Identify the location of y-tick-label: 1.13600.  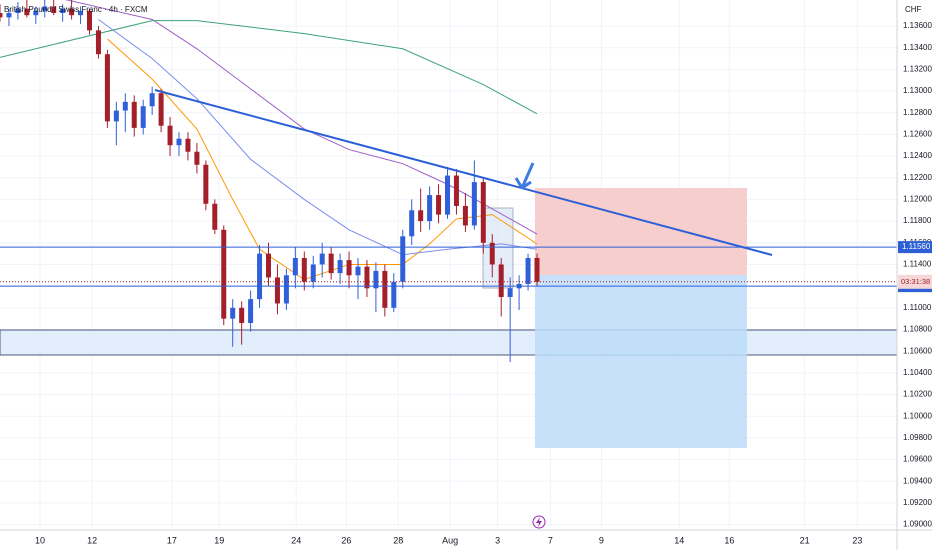
(917, 25).